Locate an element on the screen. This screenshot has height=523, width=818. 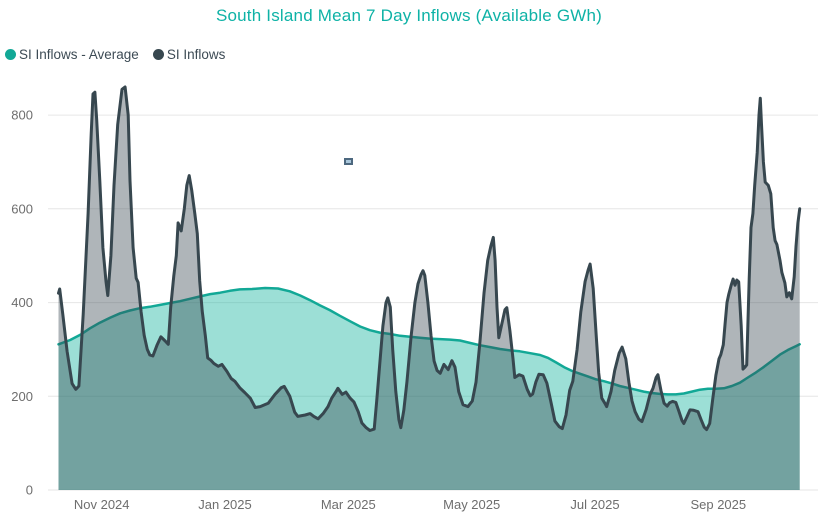
x-axis-tick-label: May 2025 is located at coordinates (471, 504).